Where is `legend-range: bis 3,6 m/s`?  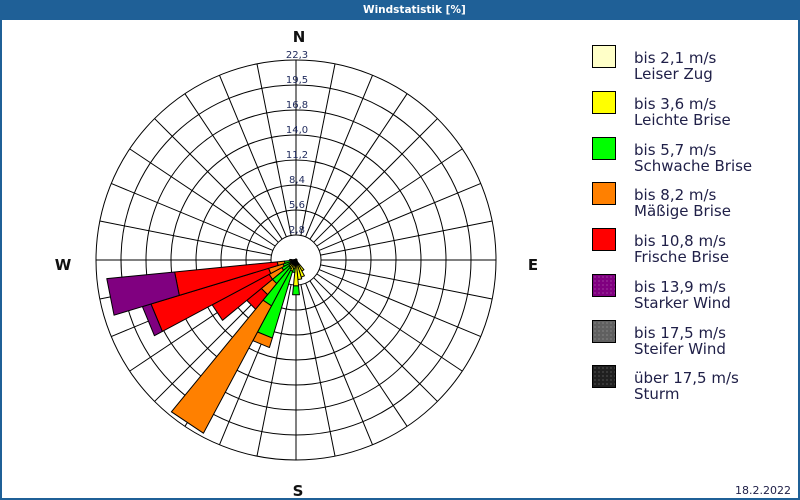
legend-range: bis 3,6 m/s is located at coordinates (675, 103).